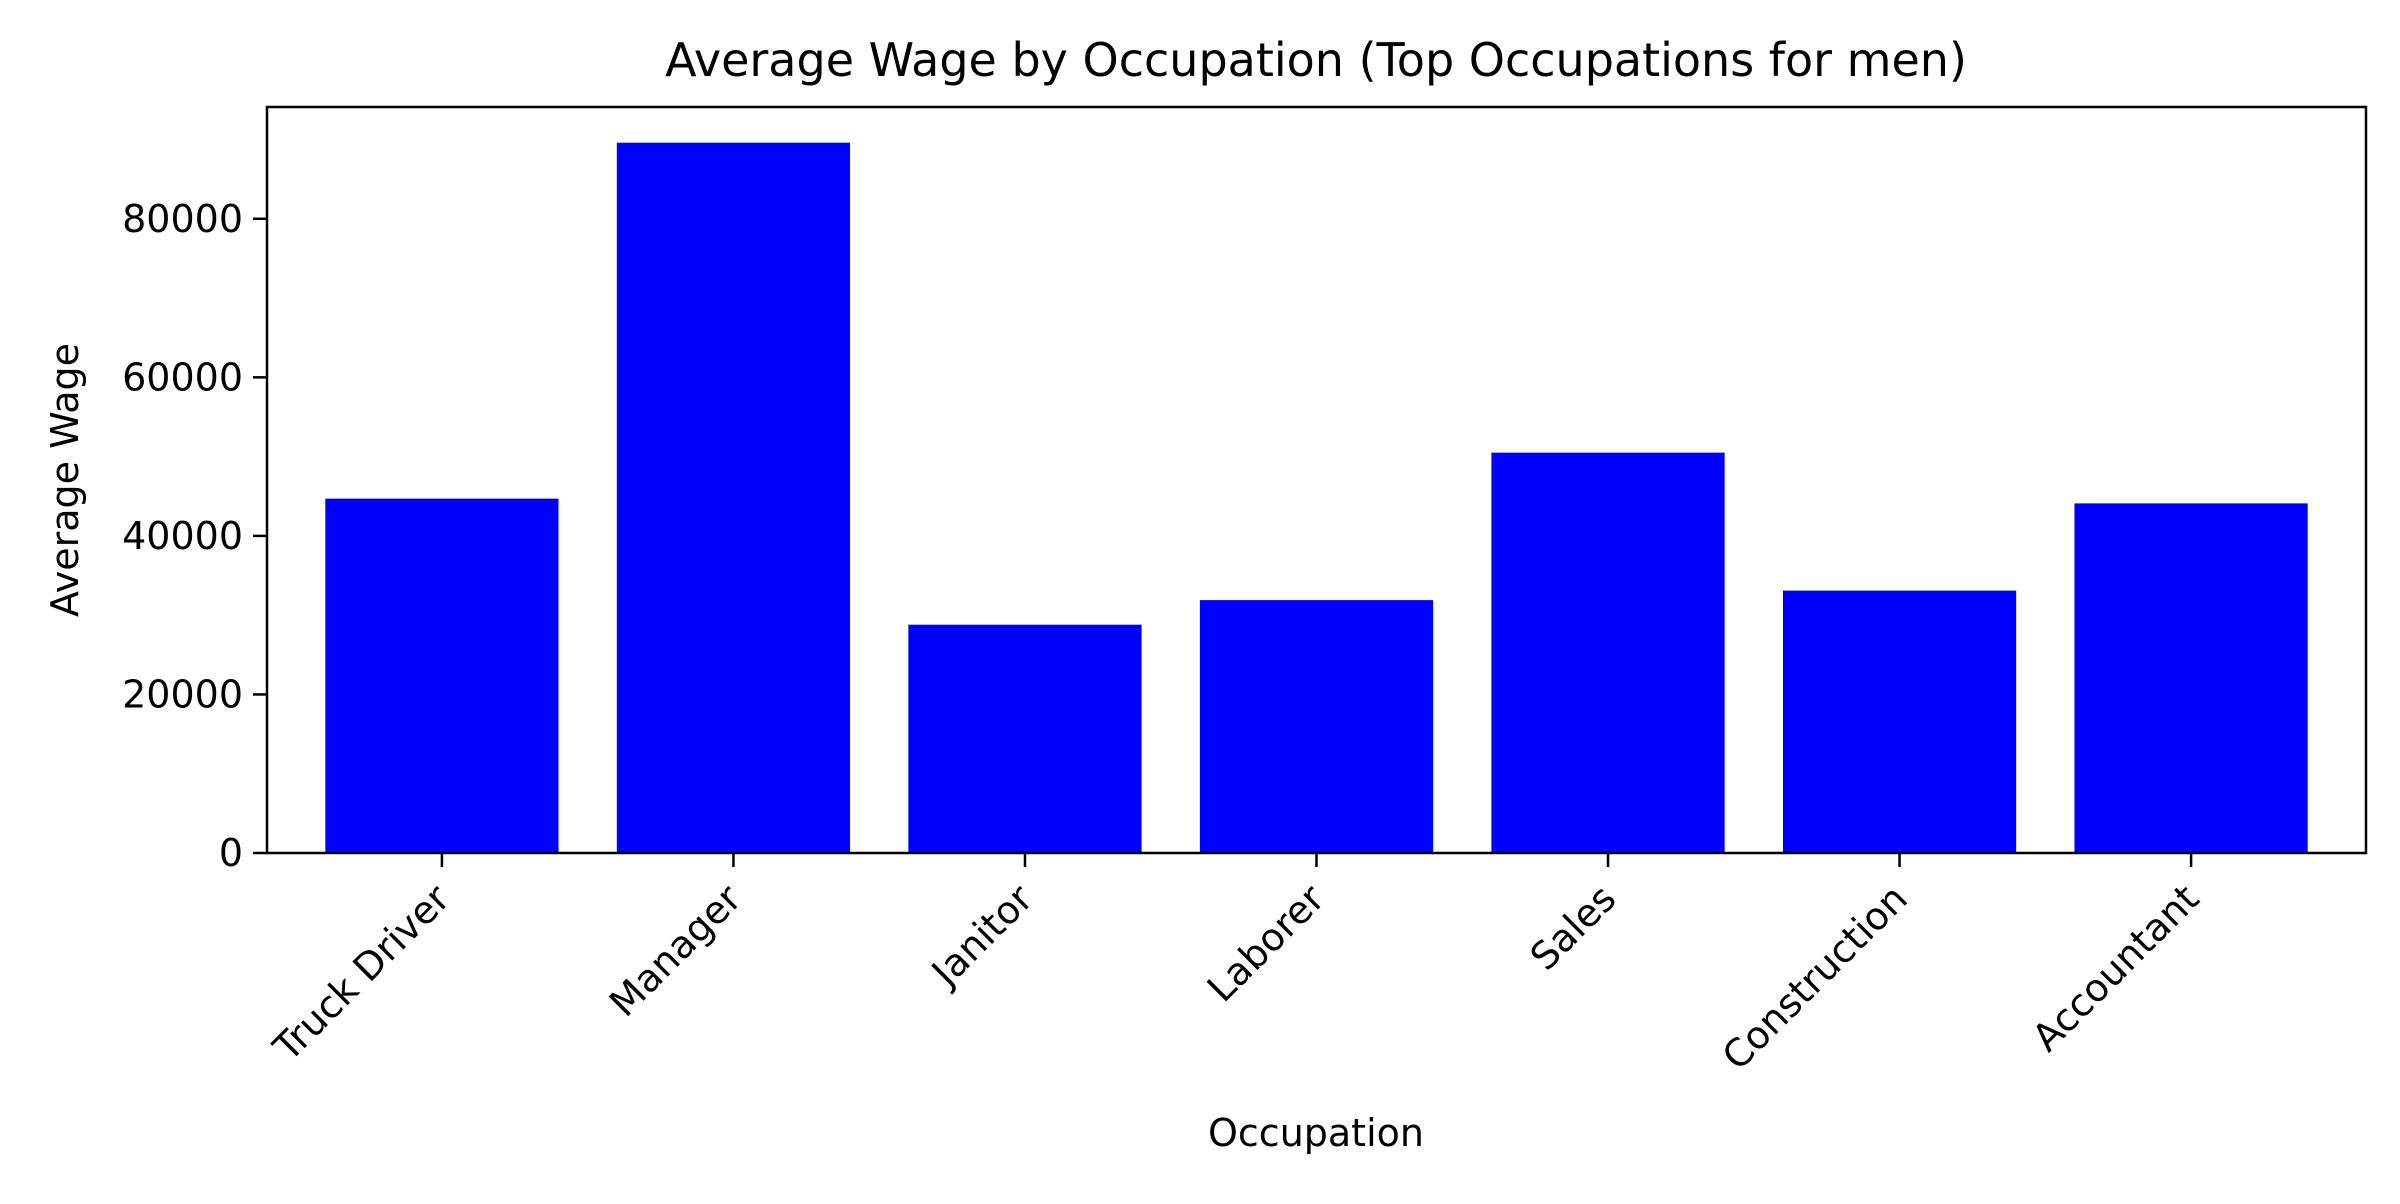 The height and width of the screenshot is (1204, 2400). What do you see at coordinates (1025, 738) in the screenshot?
I see `bar-janitor` at bounding box center [1025, 738].